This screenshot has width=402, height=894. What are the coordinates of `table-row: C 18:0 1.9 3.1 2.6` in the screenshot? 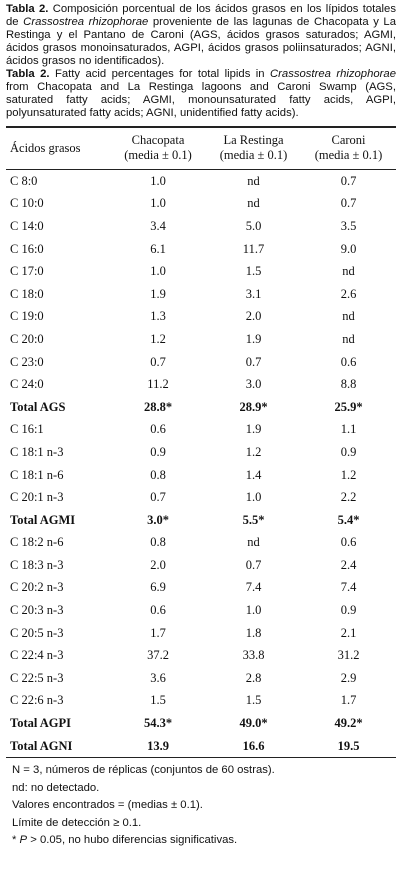 It's located at (201, 294).